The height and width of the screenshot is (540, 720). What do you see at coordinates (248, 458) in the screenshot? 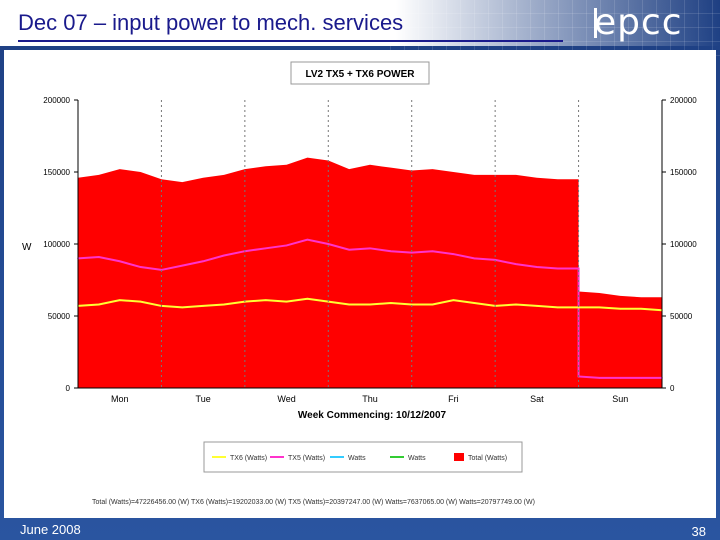
I see `legend-entry: TX6 (Watts)` at bounding box center [248, 458].